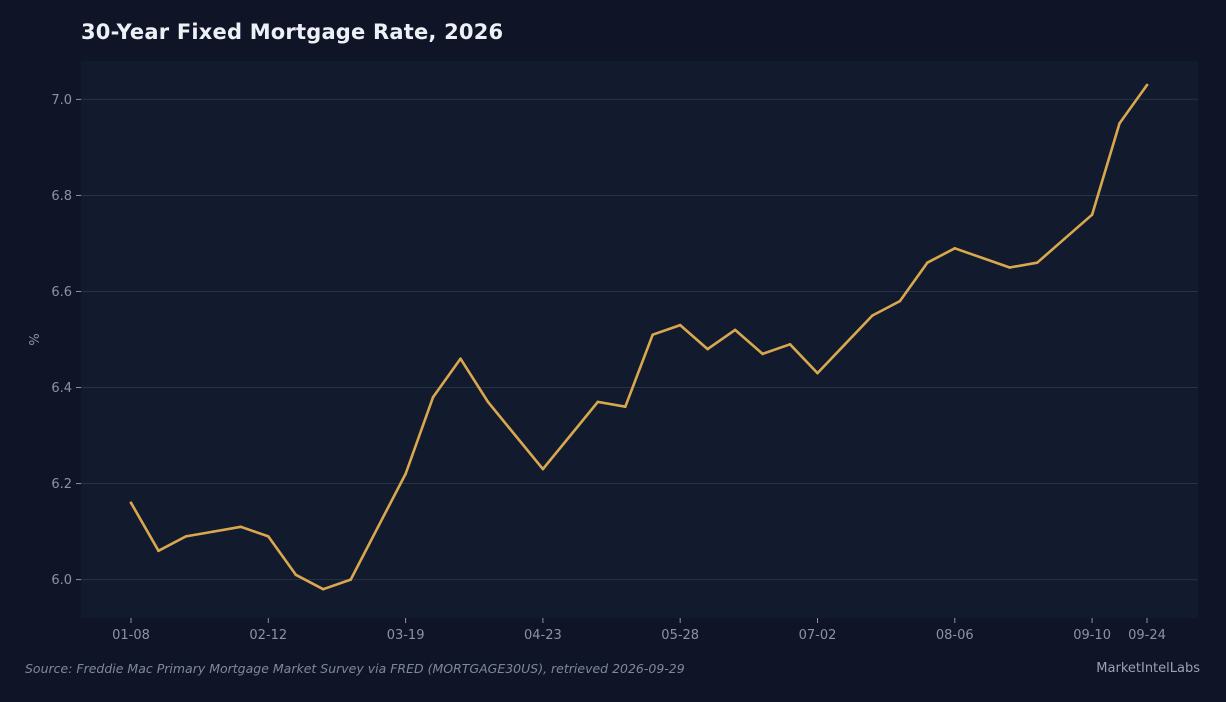 This screenshot has height=702, width=1226. I want to click on y-tick-label: 7.0, so click(61, 100).